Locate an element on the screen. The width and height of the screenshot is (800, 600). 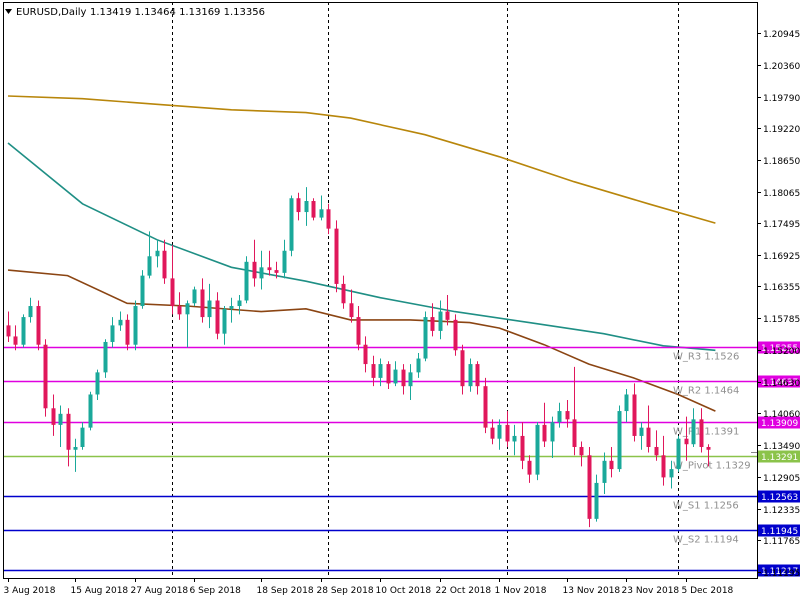
date-tick-label: 6 Sep 2018 is located at coordinates (216, 591).